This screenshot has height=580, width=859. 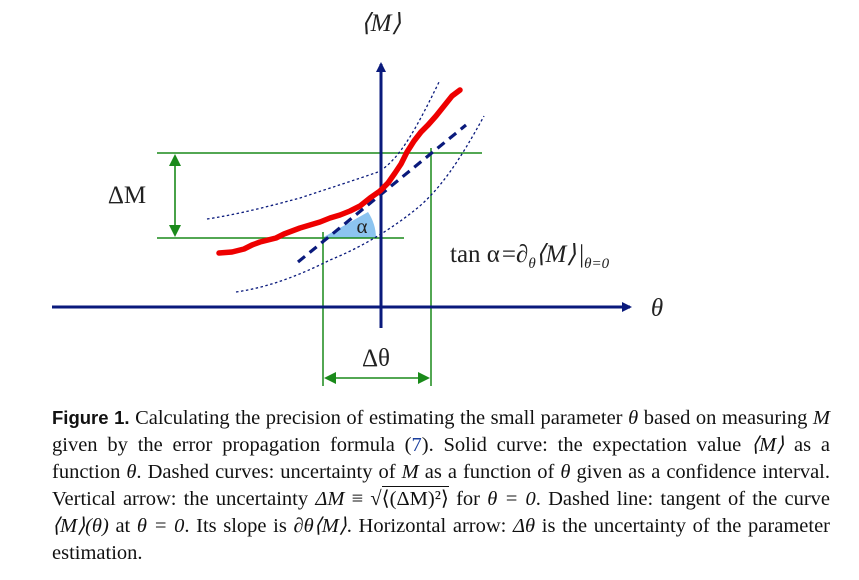 What do you see at coordinates (91, 417) in the screenshot?
I see `figure-label: Figure 1.` at bounding box center [91, 417].